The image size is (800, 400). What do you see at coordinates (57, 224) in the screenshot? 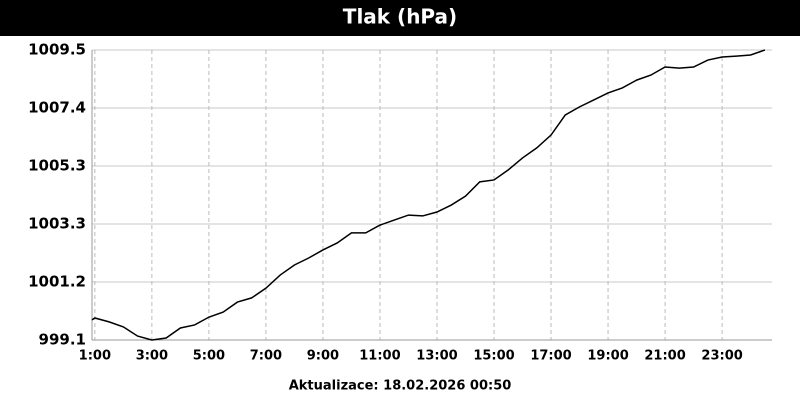
I see `y-tick-label: 1003.3` at bounding box center [57, 224].